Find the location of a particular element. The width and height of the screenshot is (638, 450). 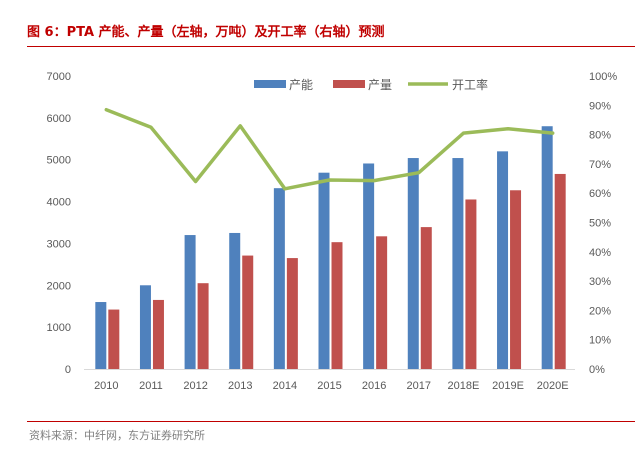

y-right-tick-label: 60% is located at coordinates (600, 194).